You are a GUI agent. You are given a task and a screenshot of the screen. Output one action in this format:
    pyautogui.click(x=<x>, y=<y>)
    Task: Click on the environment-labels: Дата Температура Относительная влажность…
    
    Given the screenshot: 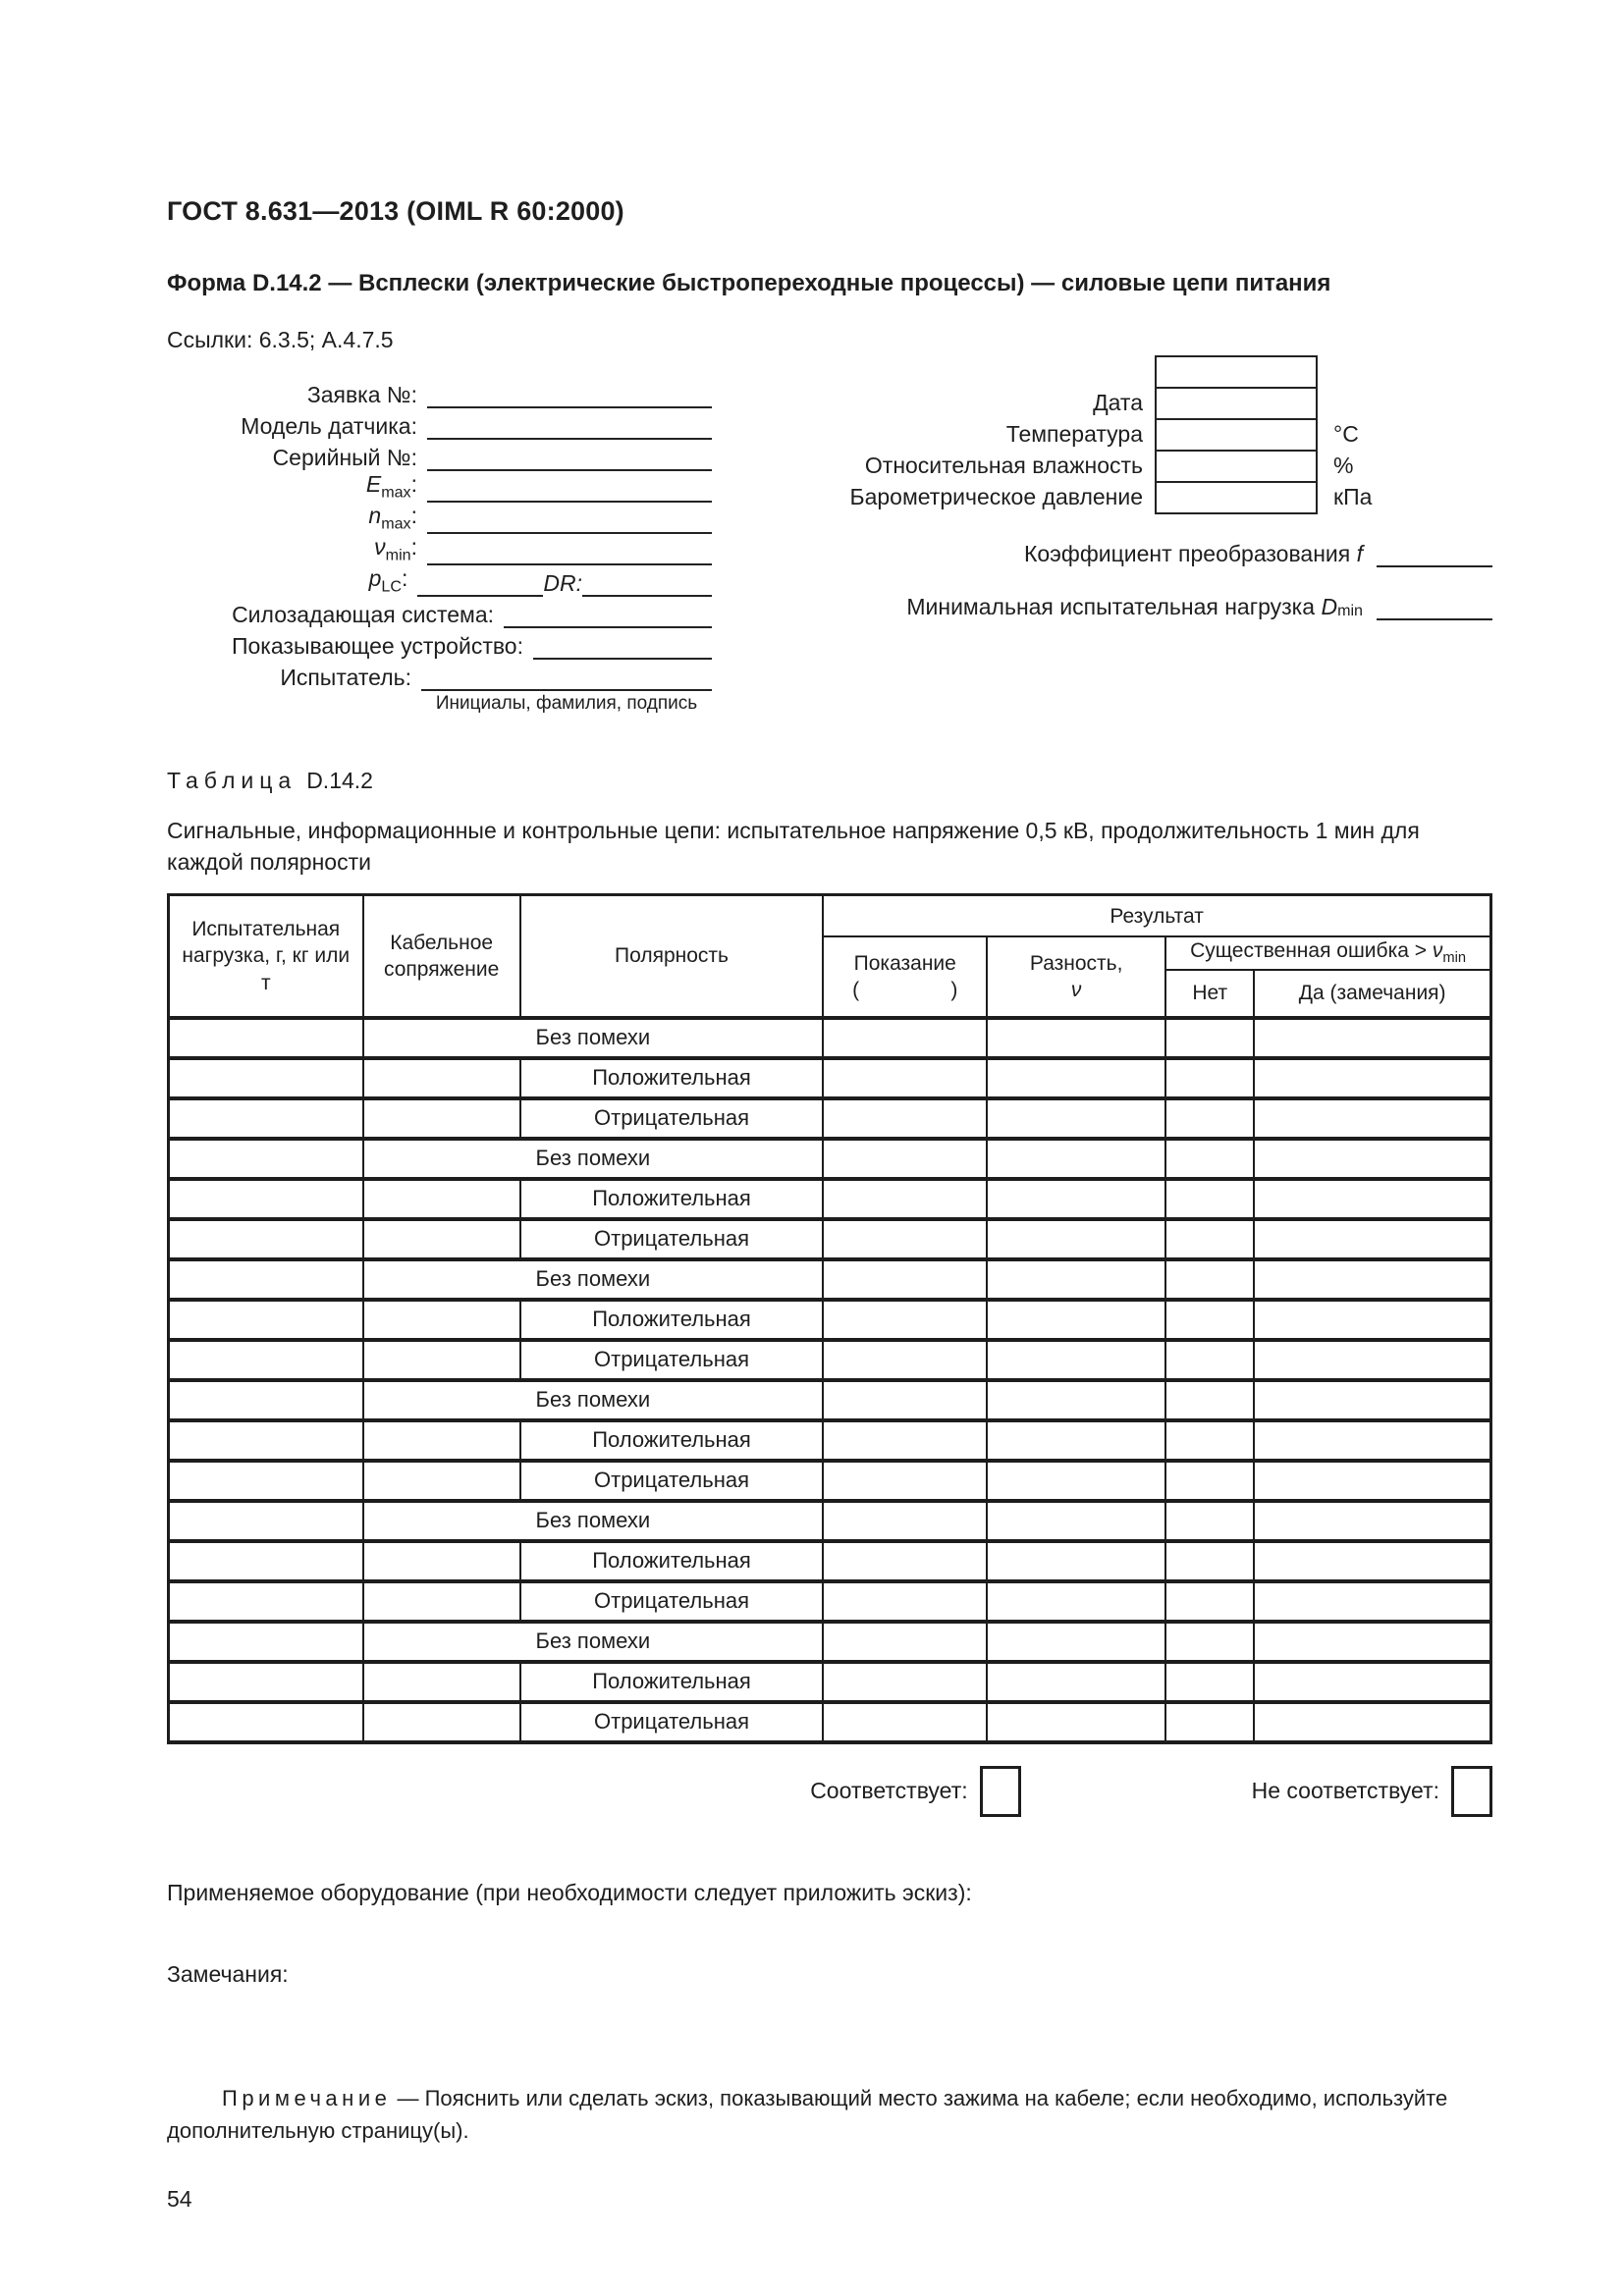 What is the action you would take?
    pyautogui.click(x=933, y=435)
    